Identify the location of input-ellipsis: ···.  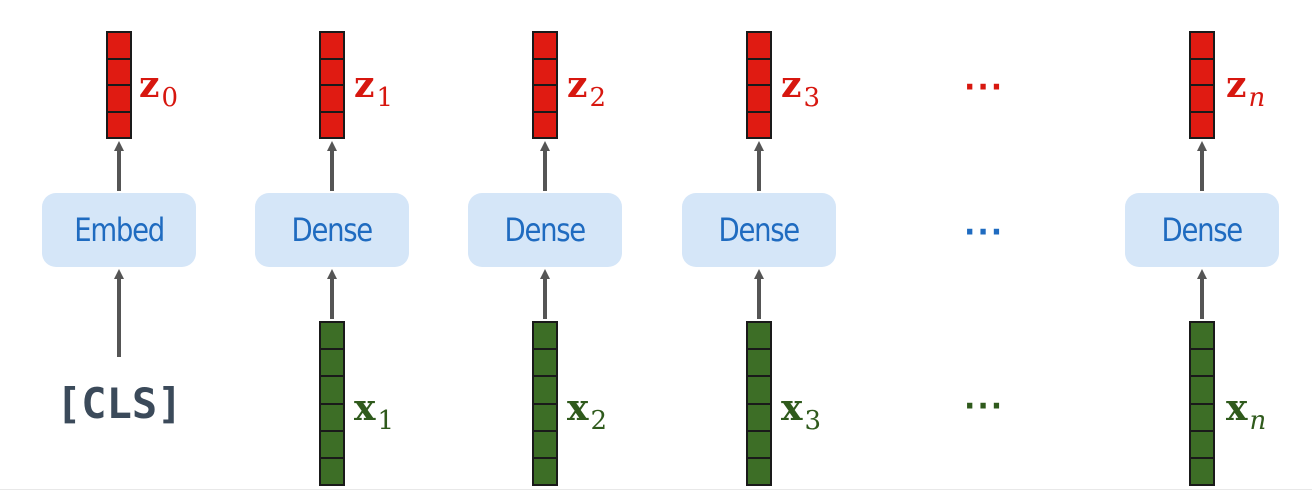
(984, 406).